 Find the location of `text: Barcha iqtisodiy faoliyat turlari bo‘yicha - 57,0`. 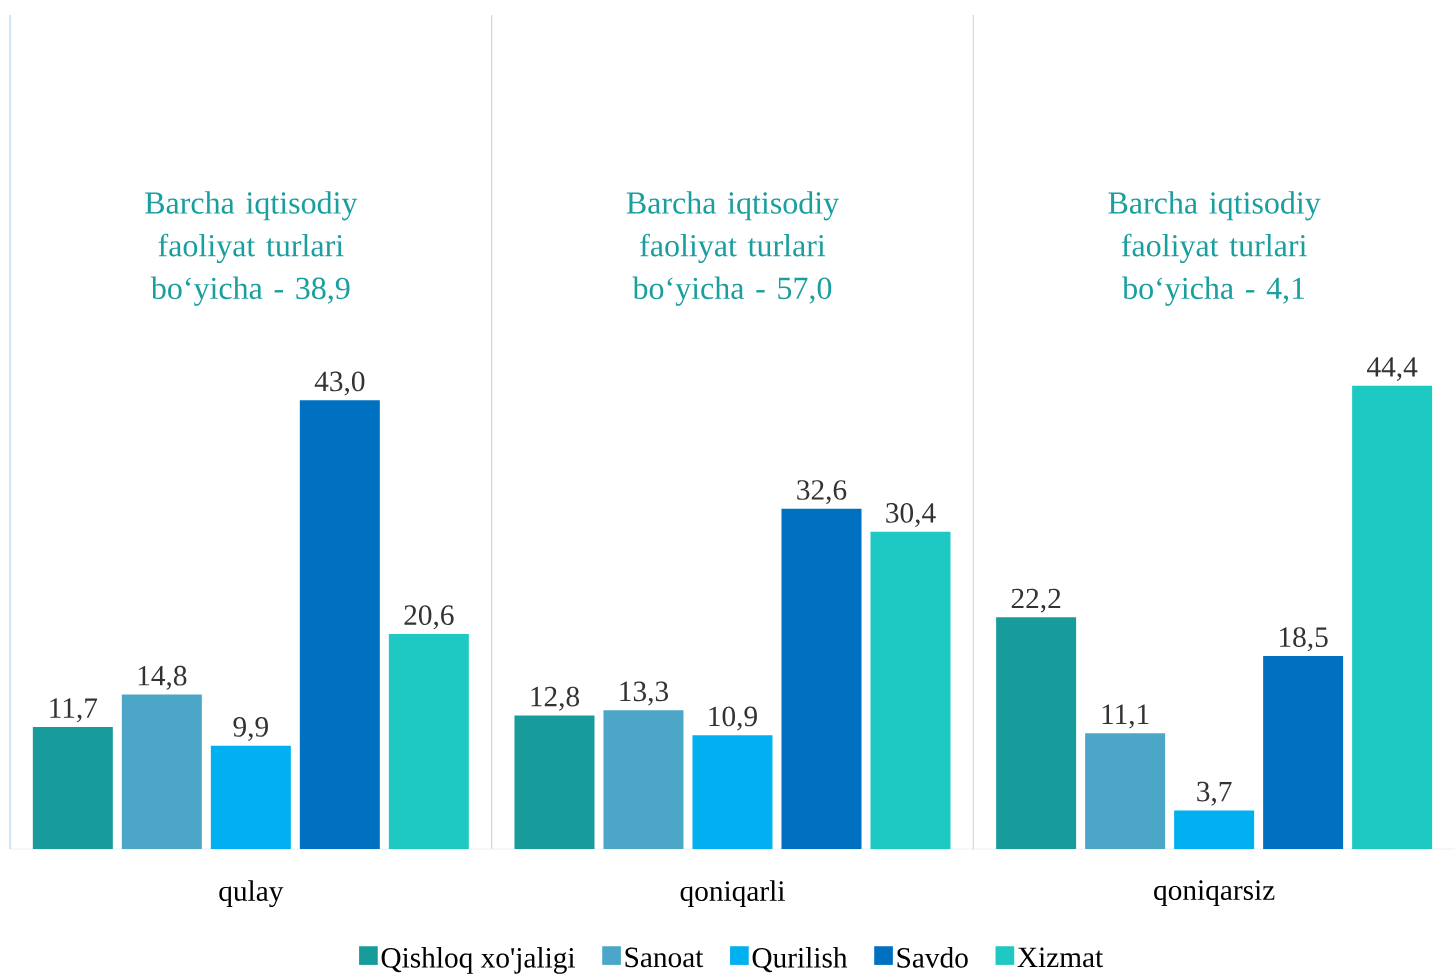

text: Barcha iqtisodiy faoliyat turlari bo‘yicha - 57,0 is located at coordinates (733, 248).